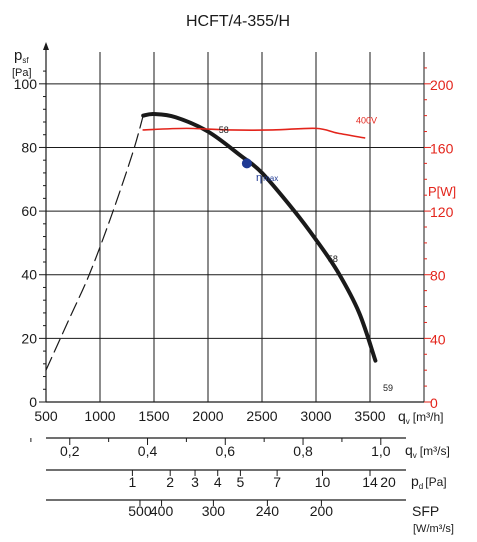 The width and height of the screenshot is (477, 542). Describe the element at coordinates (323, 482) in the screenshot. I see `pd-tick-label: 10` at that location.